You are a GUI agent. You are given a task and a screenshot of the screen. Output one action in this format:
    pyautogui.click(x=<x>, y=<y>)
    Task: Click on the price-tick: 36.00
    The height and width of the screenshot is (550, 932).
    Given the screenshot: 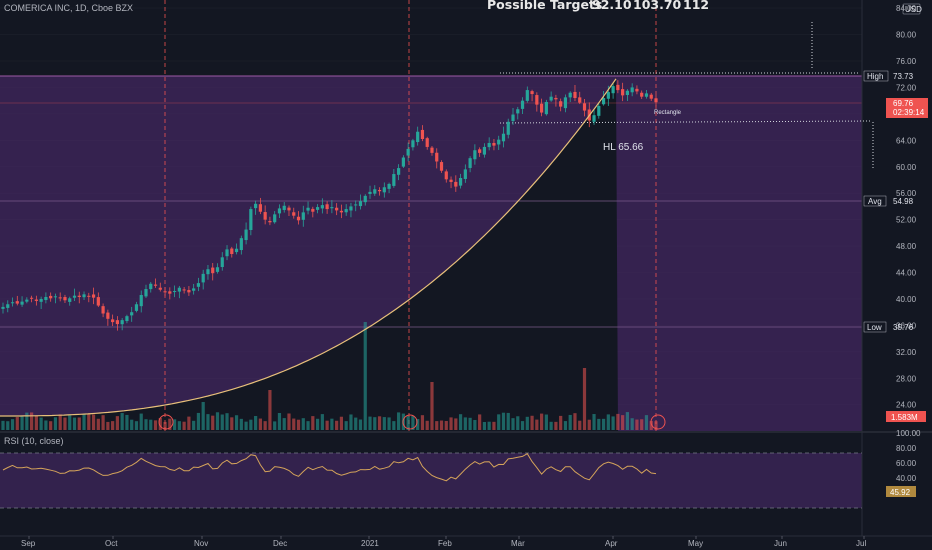 What is the action you would take?
    pyautogui.click(x=906, y=325)
    